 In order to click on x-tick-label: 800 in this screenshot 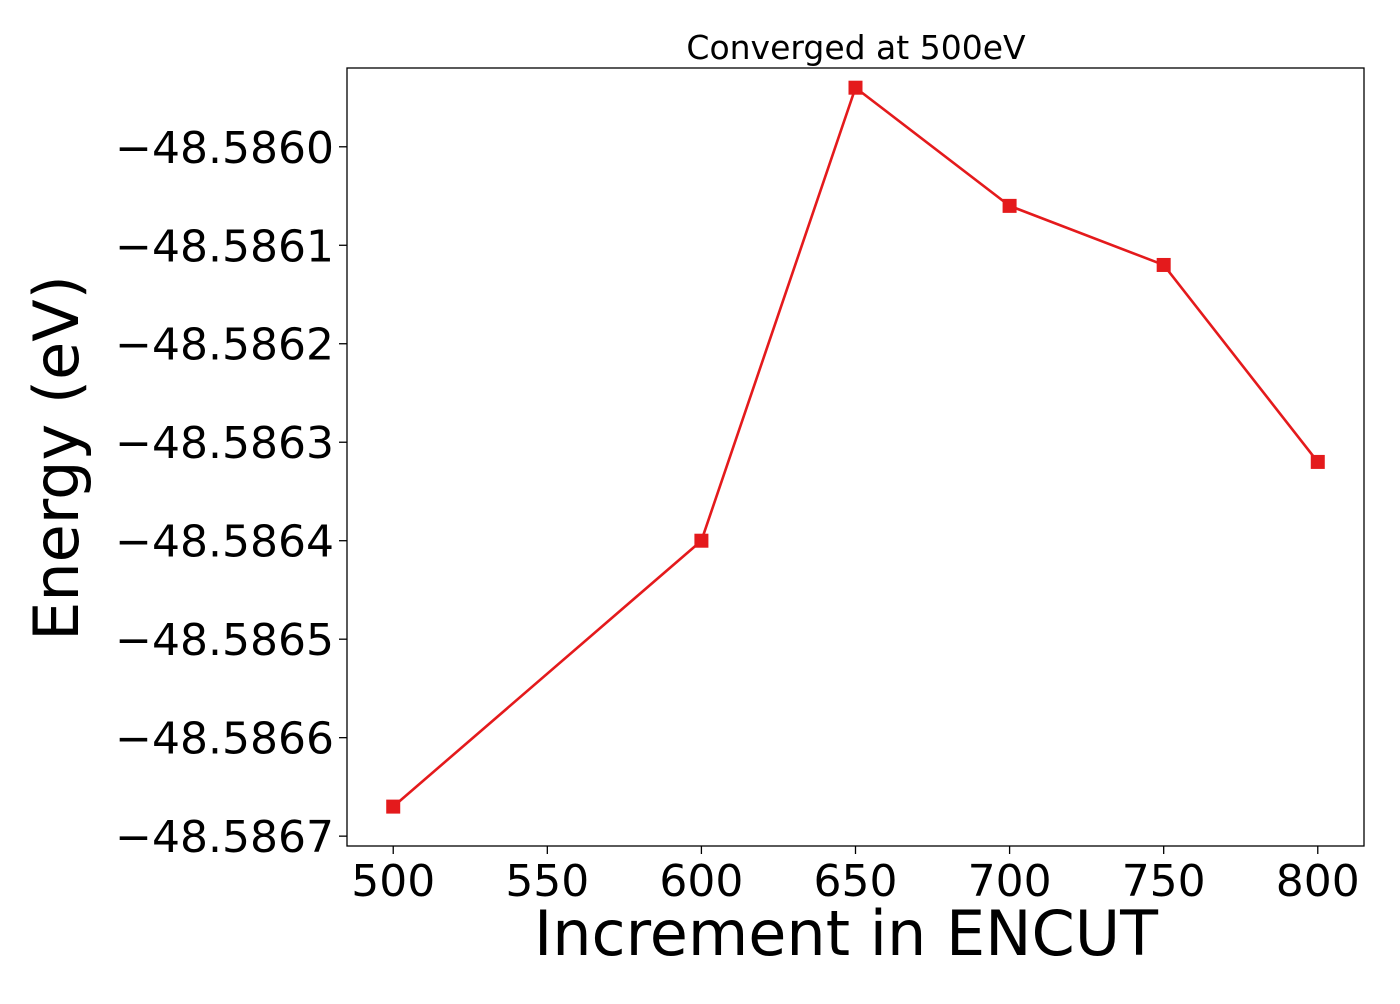, I will do `click(1318, 881)`.